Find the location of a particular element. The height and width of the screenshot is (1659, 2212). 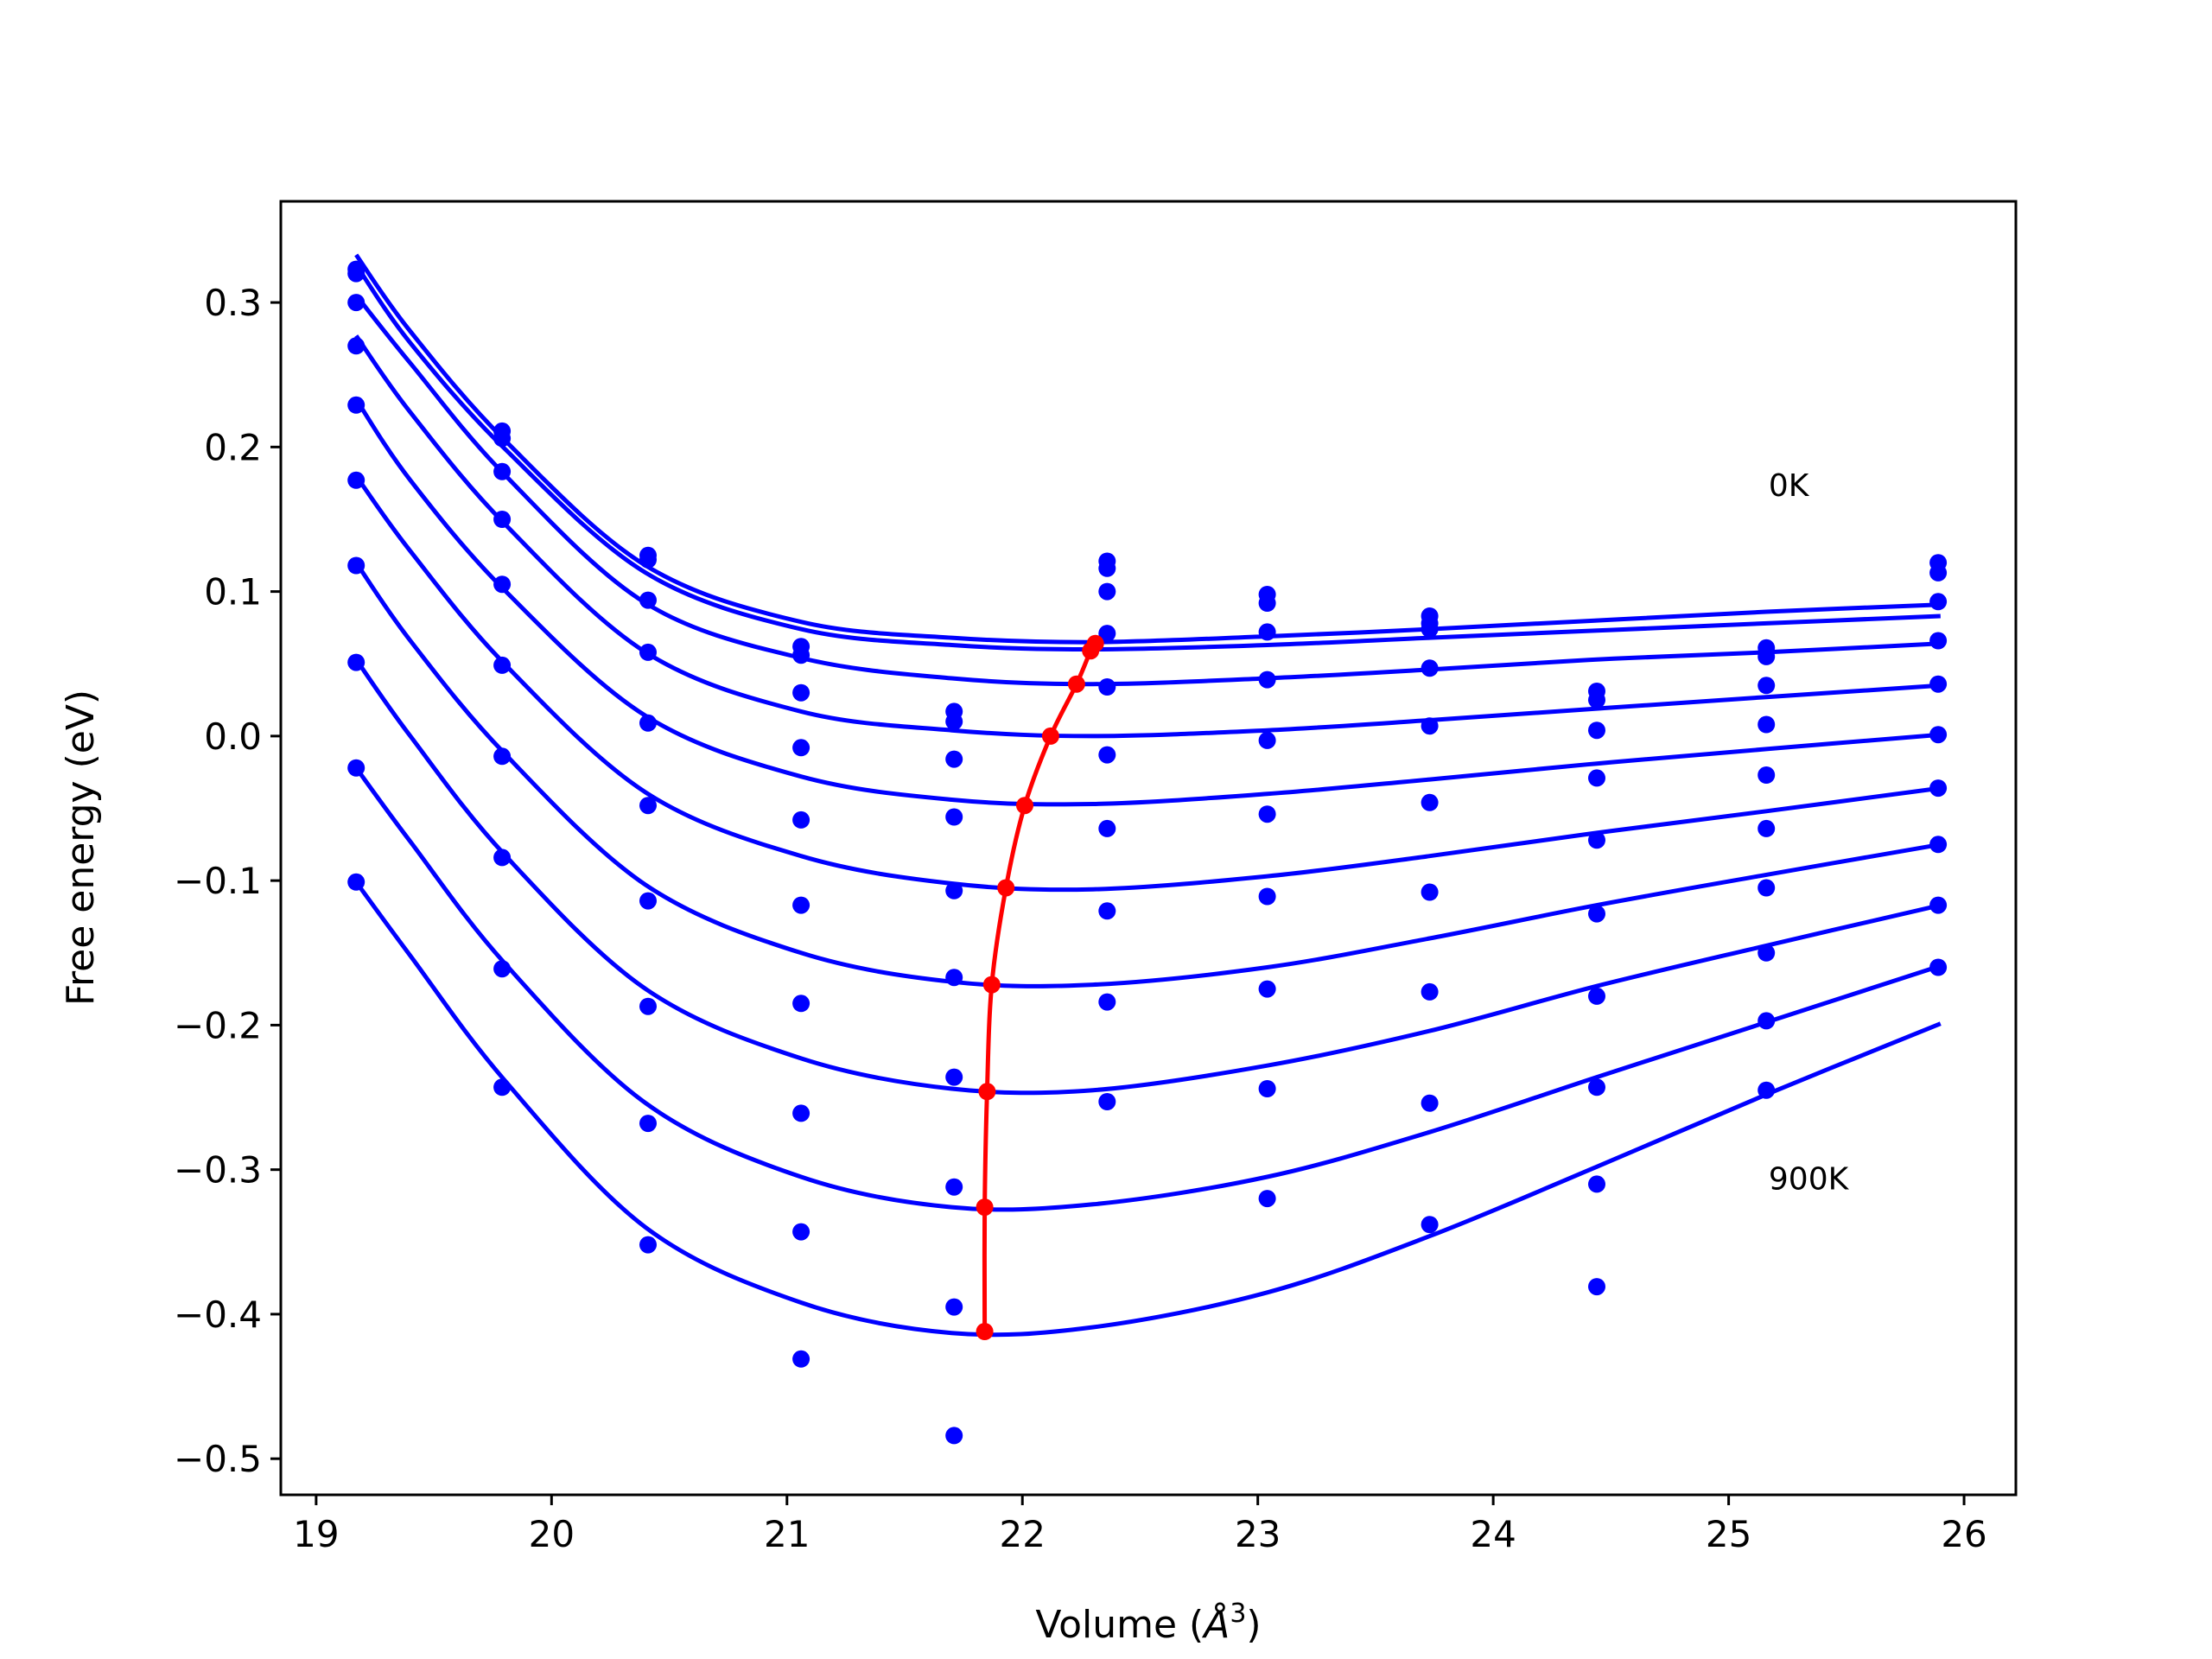

y-tick-label: −0.4 is located at coordinates (218, 1315).